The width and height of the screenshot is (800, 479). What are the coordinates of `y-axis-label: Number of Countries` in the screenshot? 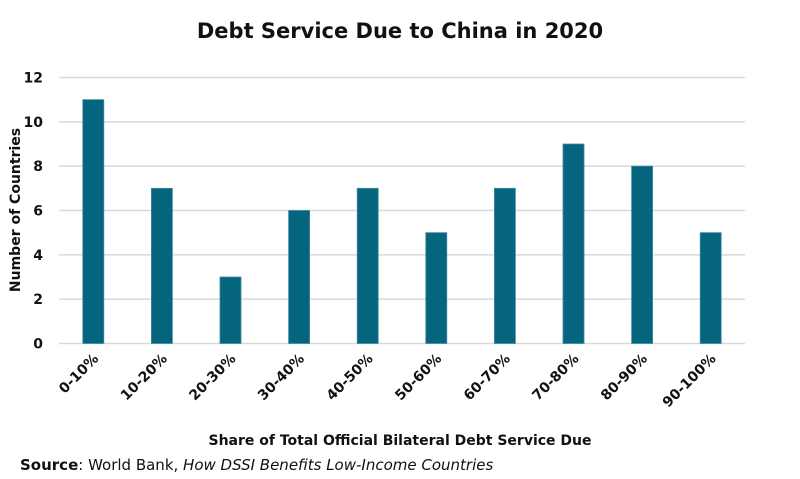 It's located at (16, 210).